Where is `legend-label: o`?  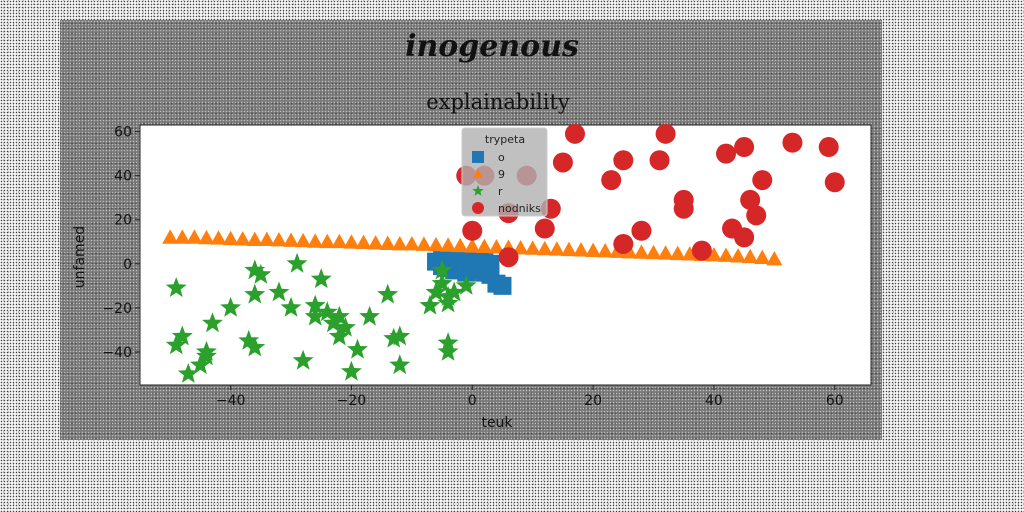
legend-label: o is located at coordinates (501, 157).